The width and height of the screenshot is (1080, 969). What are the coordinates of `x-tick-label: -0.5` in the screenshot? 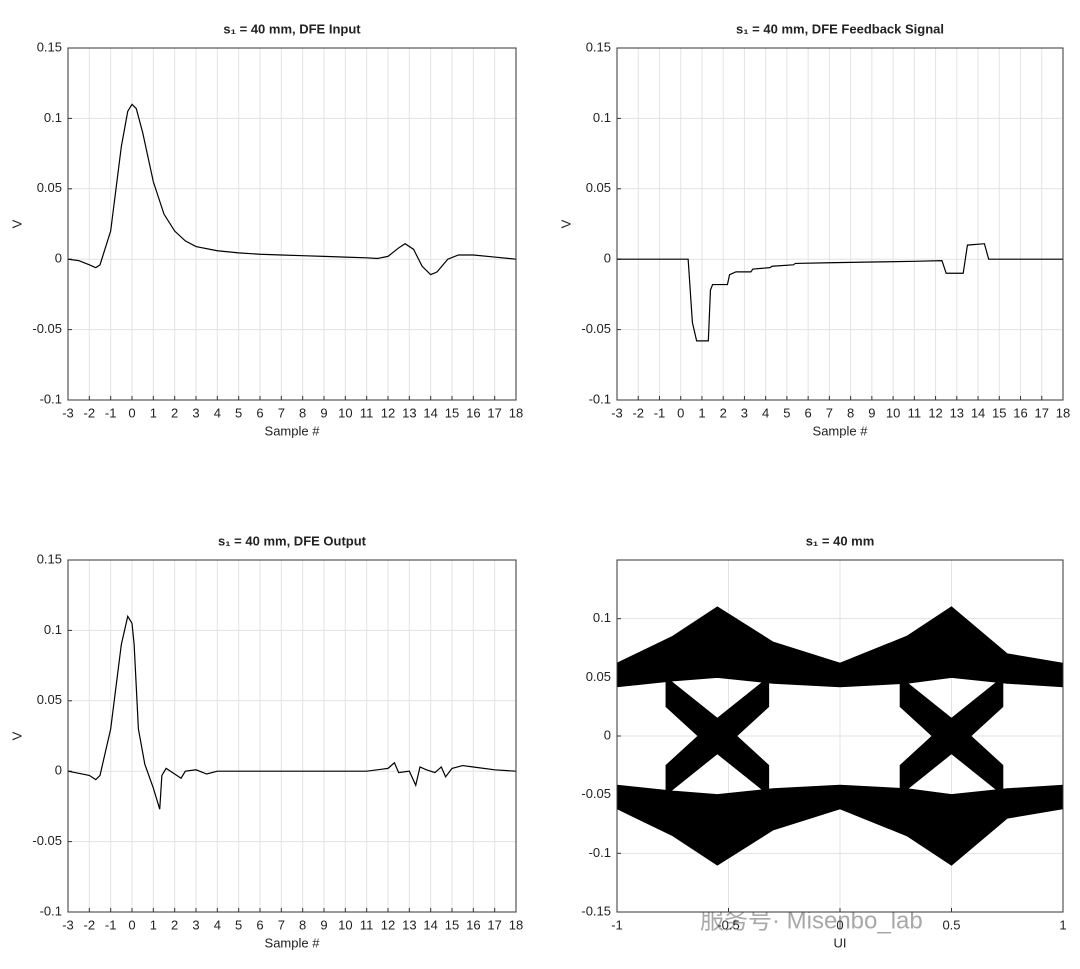 It's located at (728, 924).